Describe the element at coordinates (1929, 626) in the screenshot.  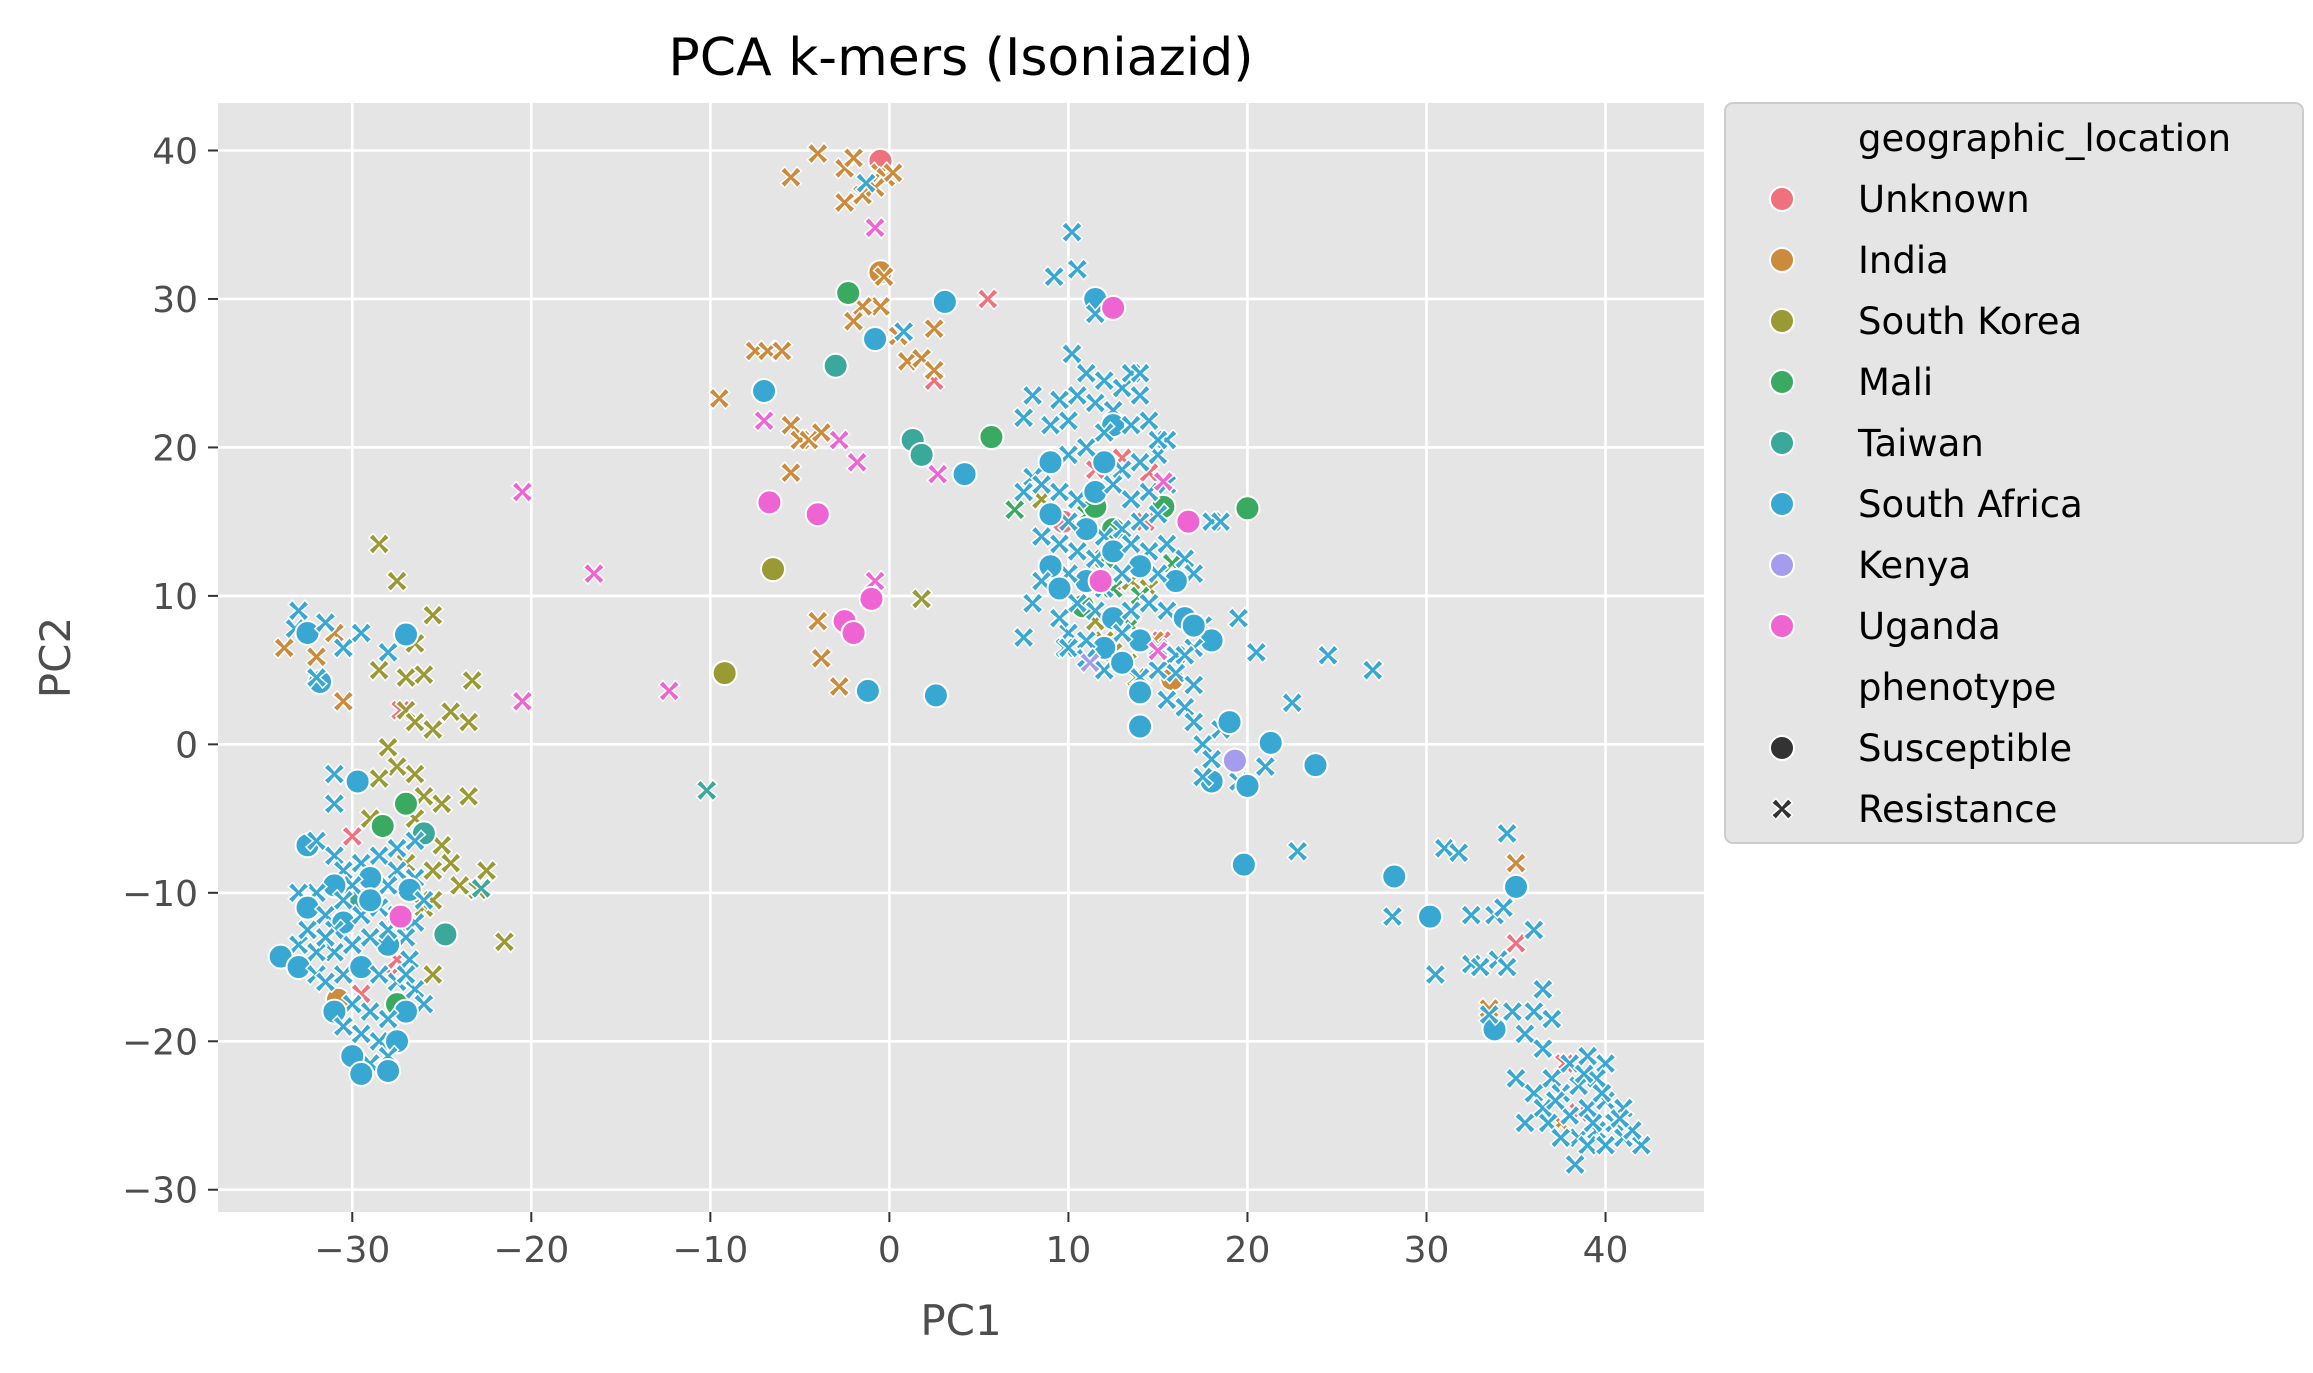
I see `legend-label-uganda: Uganda` at that location.